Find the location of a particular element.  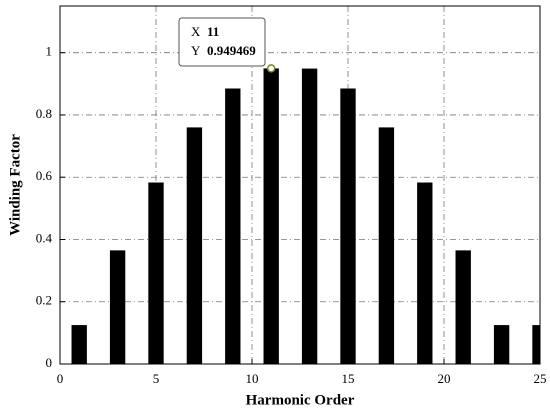

datatip: X 11 Y 0.949469 is located at coordinates (227, 45).